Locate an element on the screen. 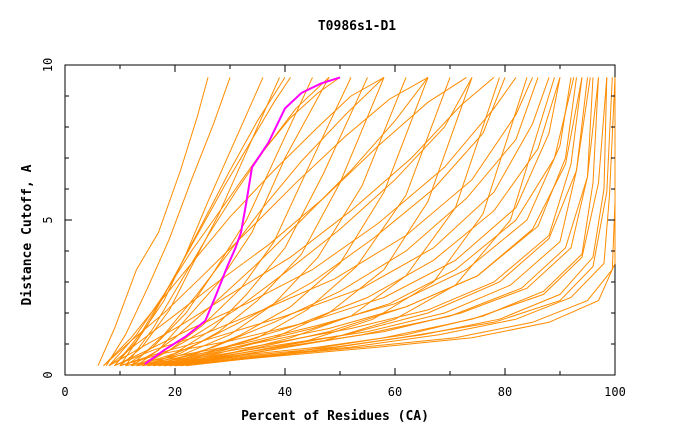 The width and height of the screenshot is (680, 445). y-axis-label: Distance Cutoff, A is located at coordinates (27, 234).